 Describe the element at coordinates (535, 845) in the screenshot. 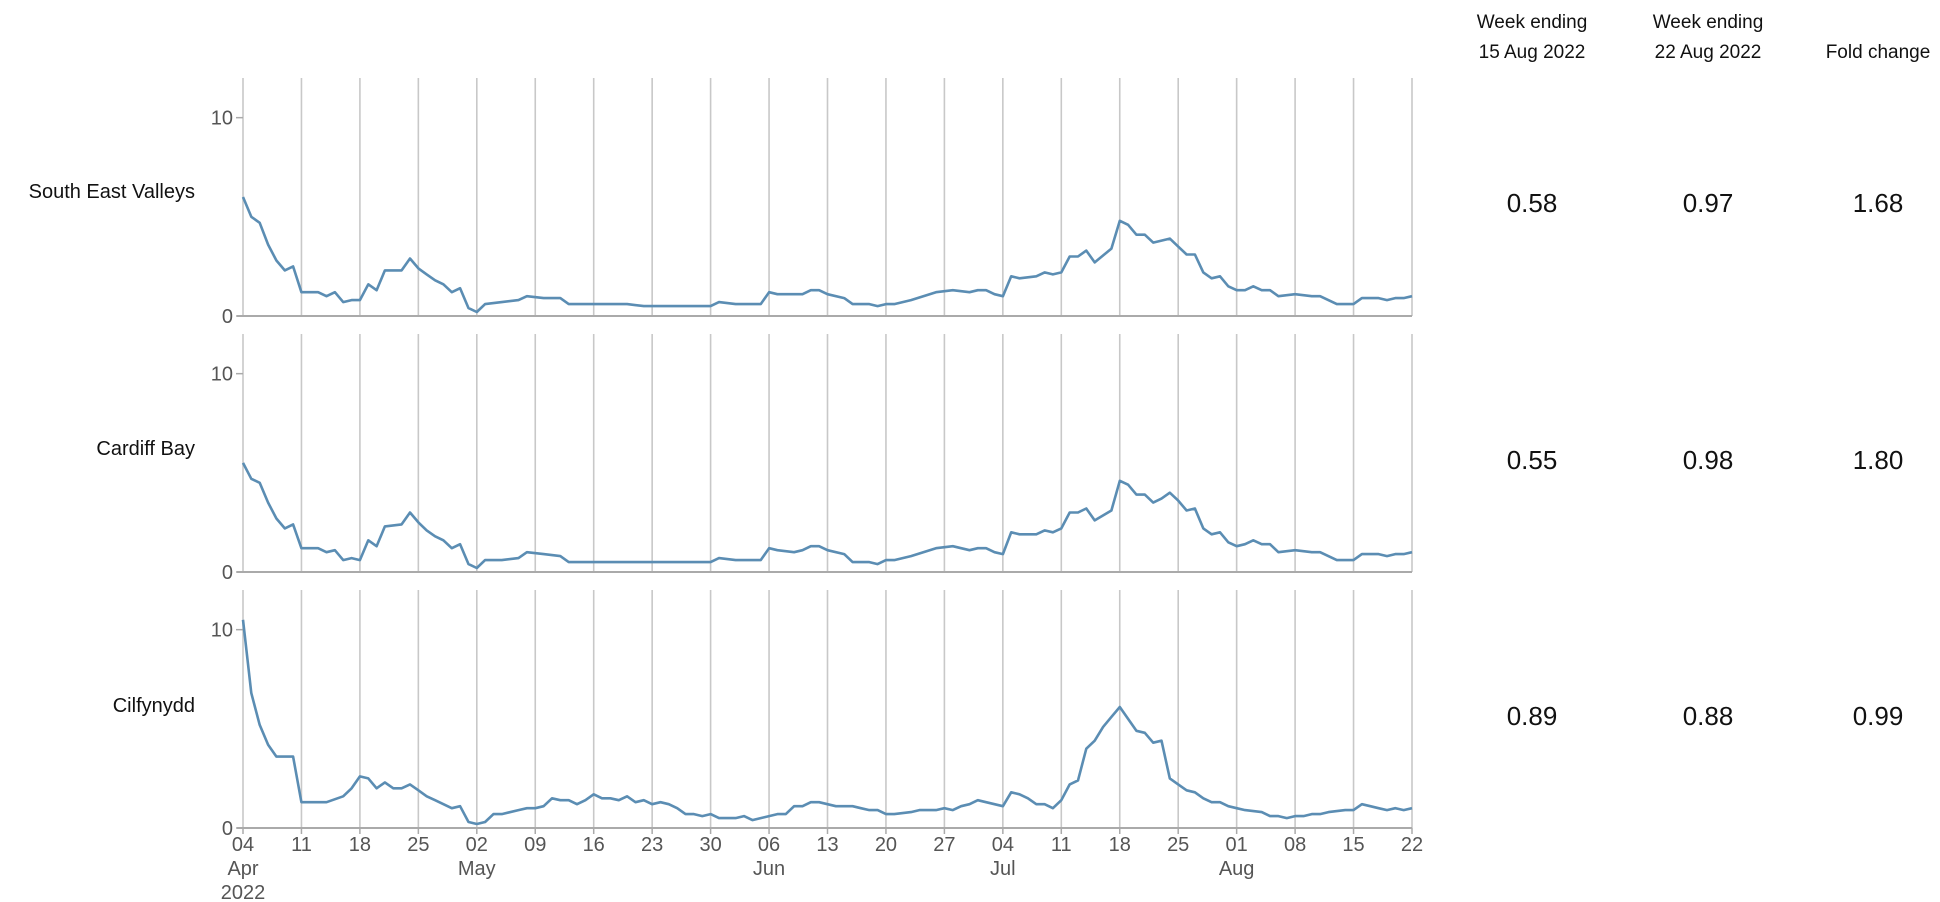

I see `x-tick-label-day: 09` at that location.